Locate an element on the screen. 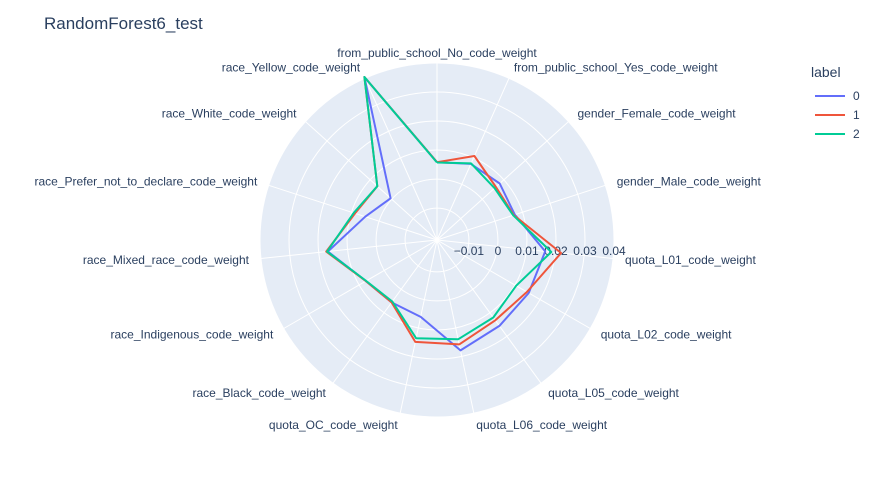 This screenshot has width=875, height=500. category-label: race_Mixed_race_code_weight is located at coordinates (166, 260).